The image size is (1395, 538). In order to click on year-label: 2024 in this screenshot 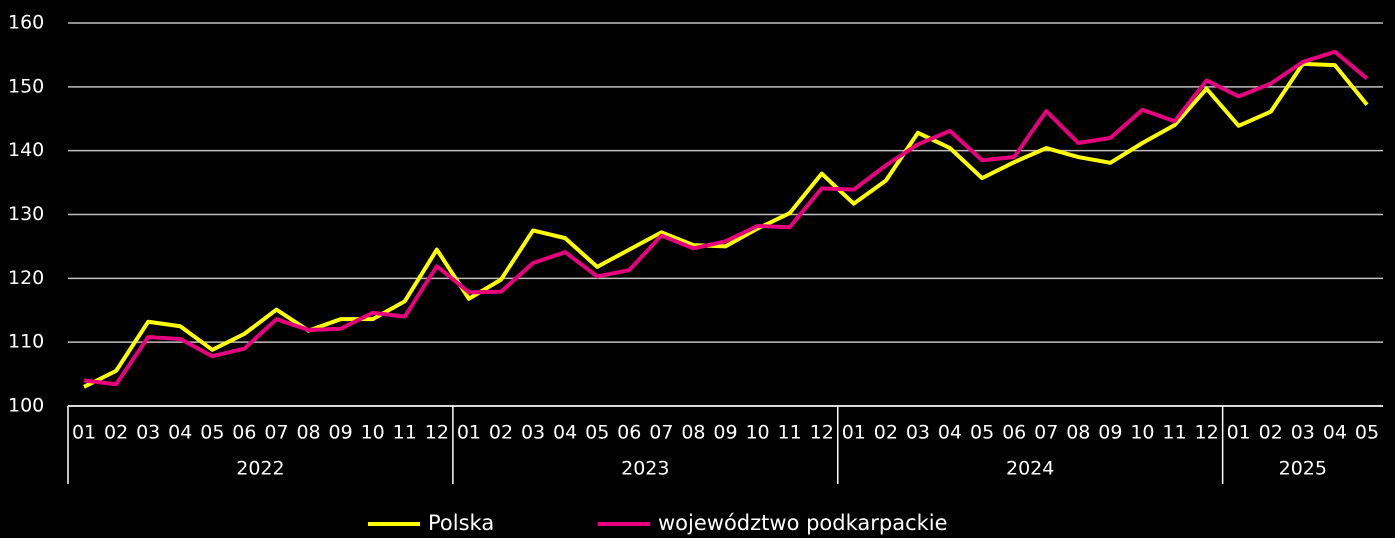, I will do `click(1030, 469)`.